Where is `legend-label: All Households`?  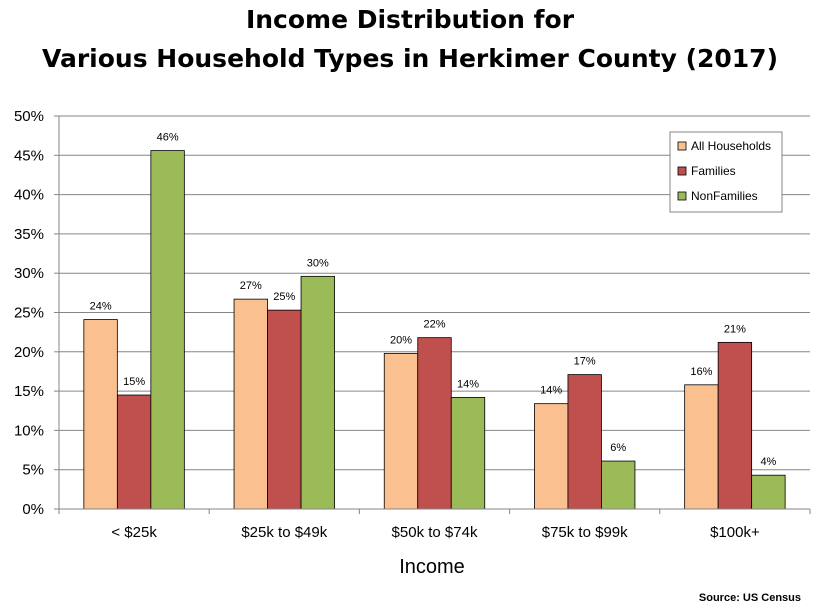
legend-label: All Households is located at coordinates (731, 146).